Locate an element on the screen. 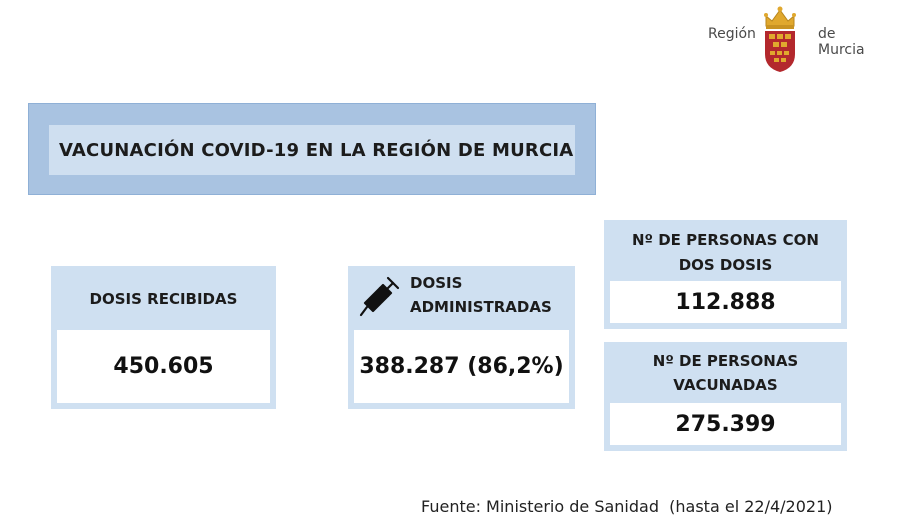  card-value-box: 388.287 (86,2%) is located at coordinates (461, 366).